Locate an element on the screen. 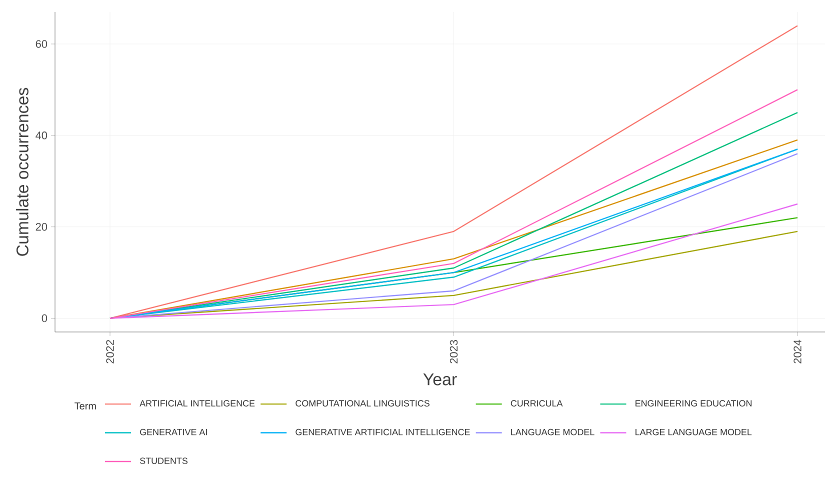  legend-label: GENERATIVE ARTIFICIAL INTELLIGENCE is located at coordinates (383, 432).